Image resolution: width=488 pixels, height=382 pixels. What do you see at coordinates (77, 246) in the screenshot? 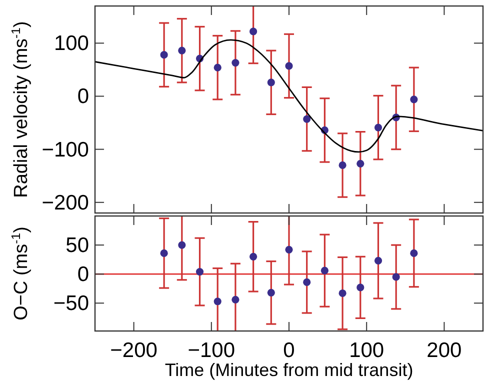
I see `y-tick-label: 50` at bounding box center [77, 246].